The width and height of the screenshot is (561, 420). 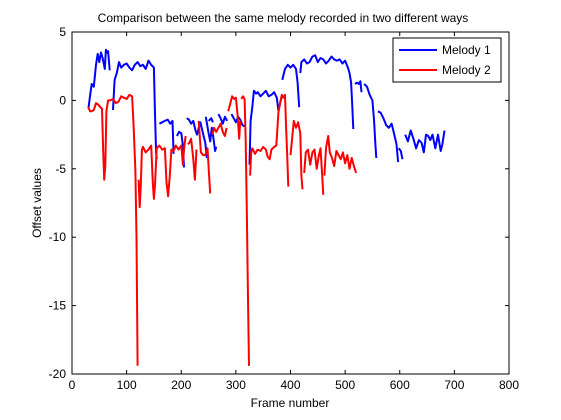 What do you see at coordinates (37, 203) in the screenshot?
I see `y-axis-title: Offset values` at bounding box center [37, 203].